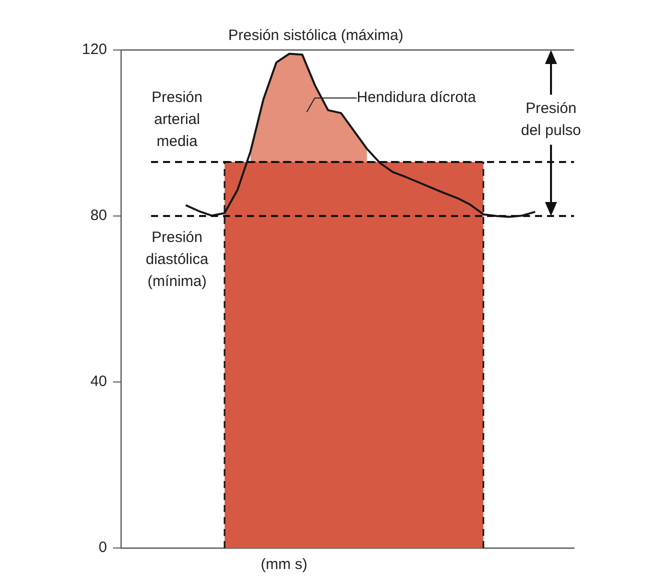 Image resolution: width=654 pixels, height=579 pixels. I want to click on annotation: Hendidura dícrota, so click(416, 97).